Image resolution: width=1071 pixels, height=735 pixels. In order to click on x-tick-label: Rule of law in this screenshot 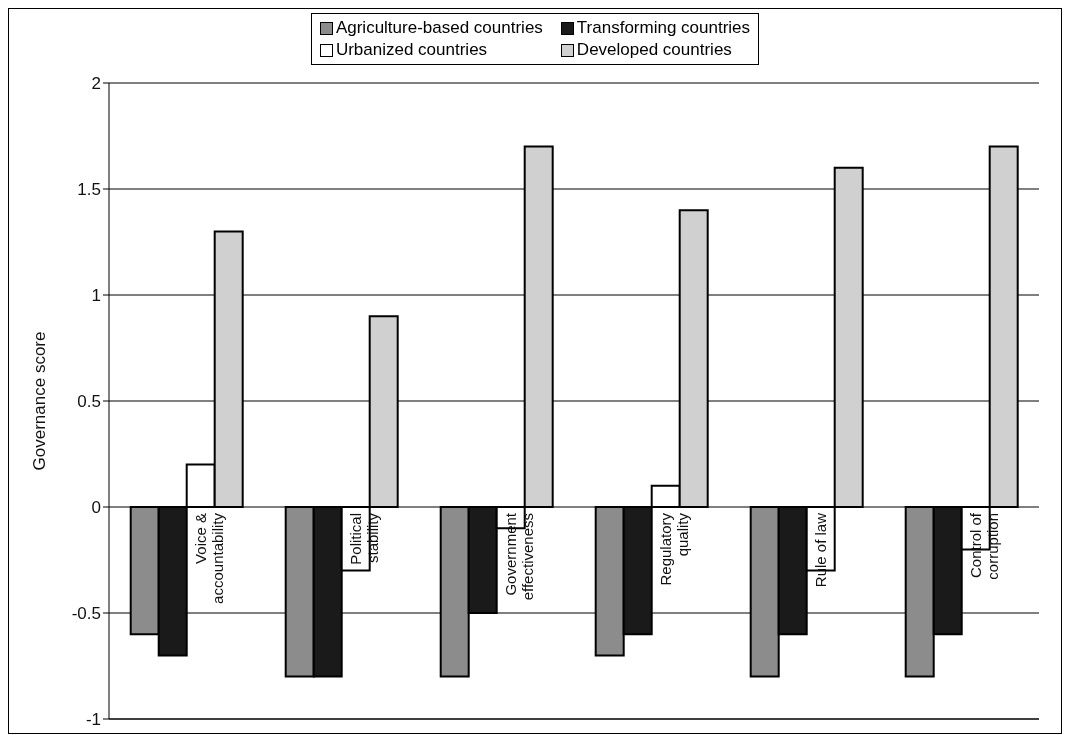, I will do `click(820, 550)`.